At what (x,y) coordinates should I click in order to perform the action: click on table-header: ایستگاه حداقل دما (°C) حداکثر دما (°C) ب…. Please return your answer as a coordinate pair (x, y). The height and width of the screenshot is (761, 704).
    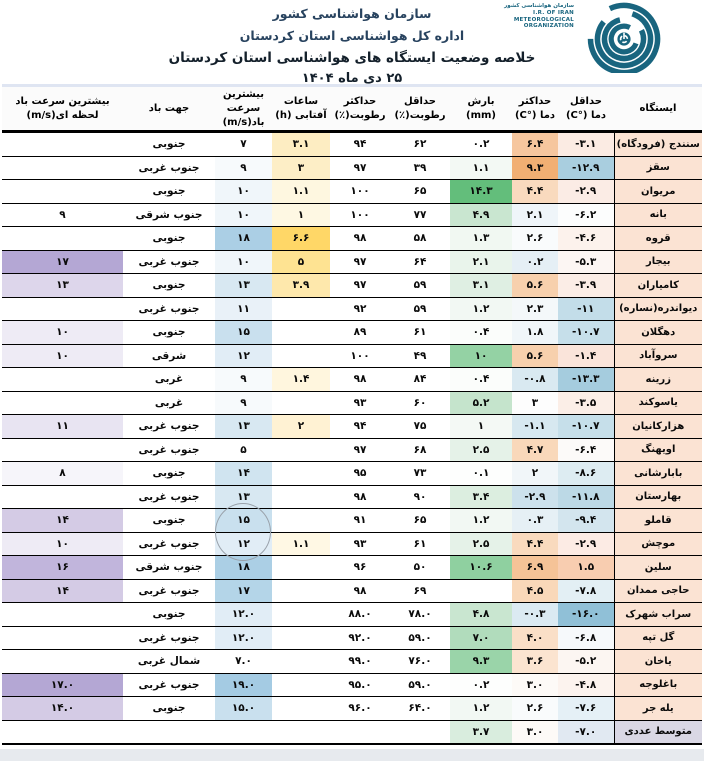
    Looking at the image, I should click on (352, 110).